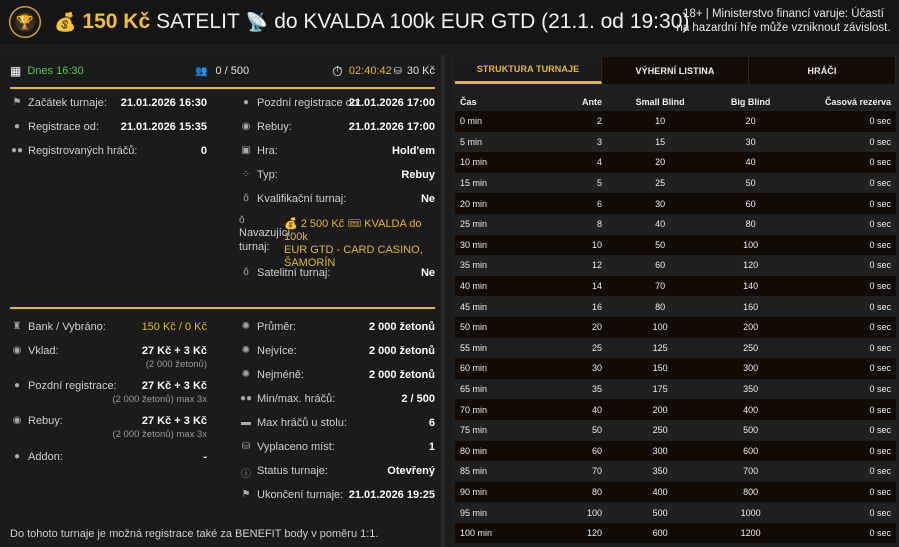 The width and height of the screenshot is (899, 547). What do you see at coordinates (750, 512) in the screenshot?
I see `table-cell: 1000` at bounding box center [750, 512].